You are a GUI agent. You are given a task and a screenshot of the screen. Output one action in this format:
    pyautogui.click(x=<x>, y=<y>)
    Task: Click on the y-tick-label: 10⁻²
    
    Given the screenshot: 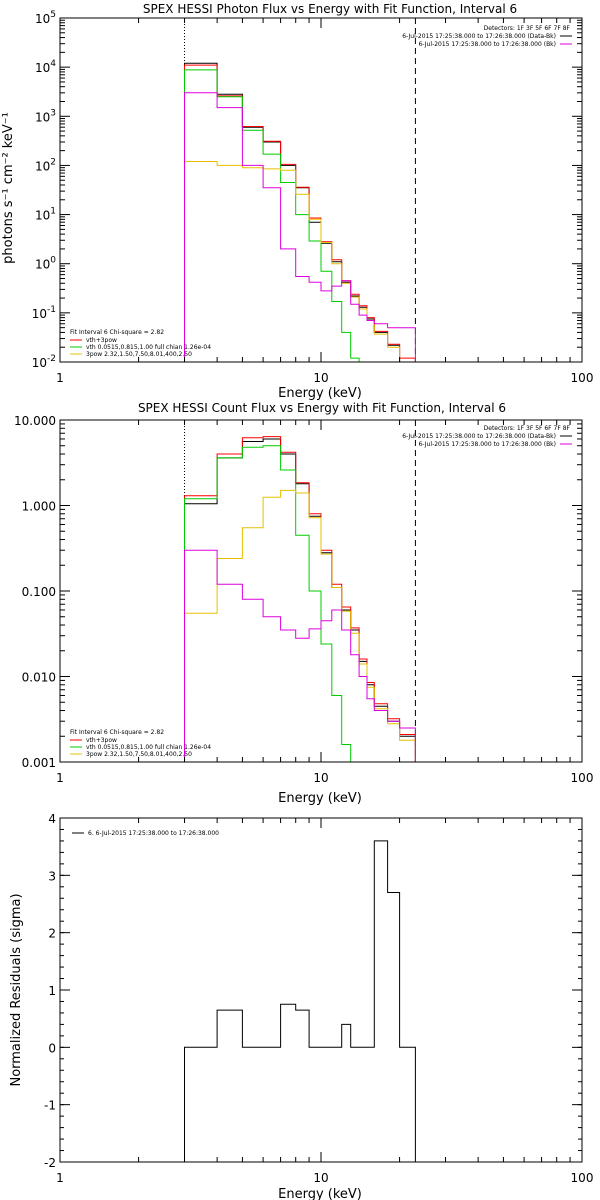 What is the action you would take?
    pyautogui.click(x=44, y=362)
    